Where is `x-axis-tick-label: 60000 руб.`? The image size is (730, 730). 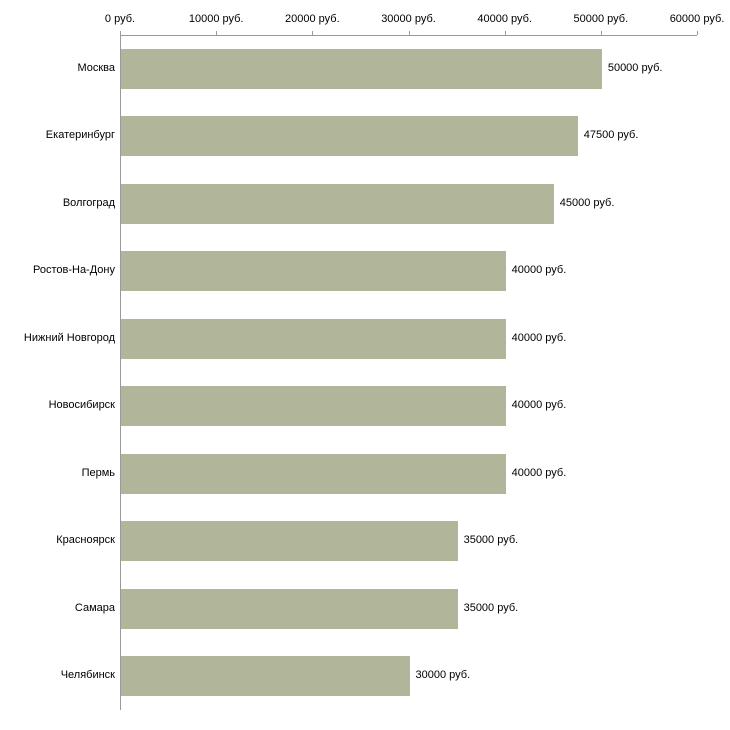
x-axis-tick-label: 60000 руб. is located at coordinates (697, 19).